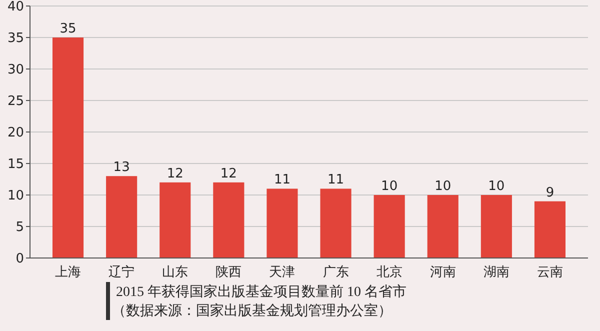  Describe the element at coordinates (175, 272) in the screenshot. I see `x-tick-label: 山东` at that location.